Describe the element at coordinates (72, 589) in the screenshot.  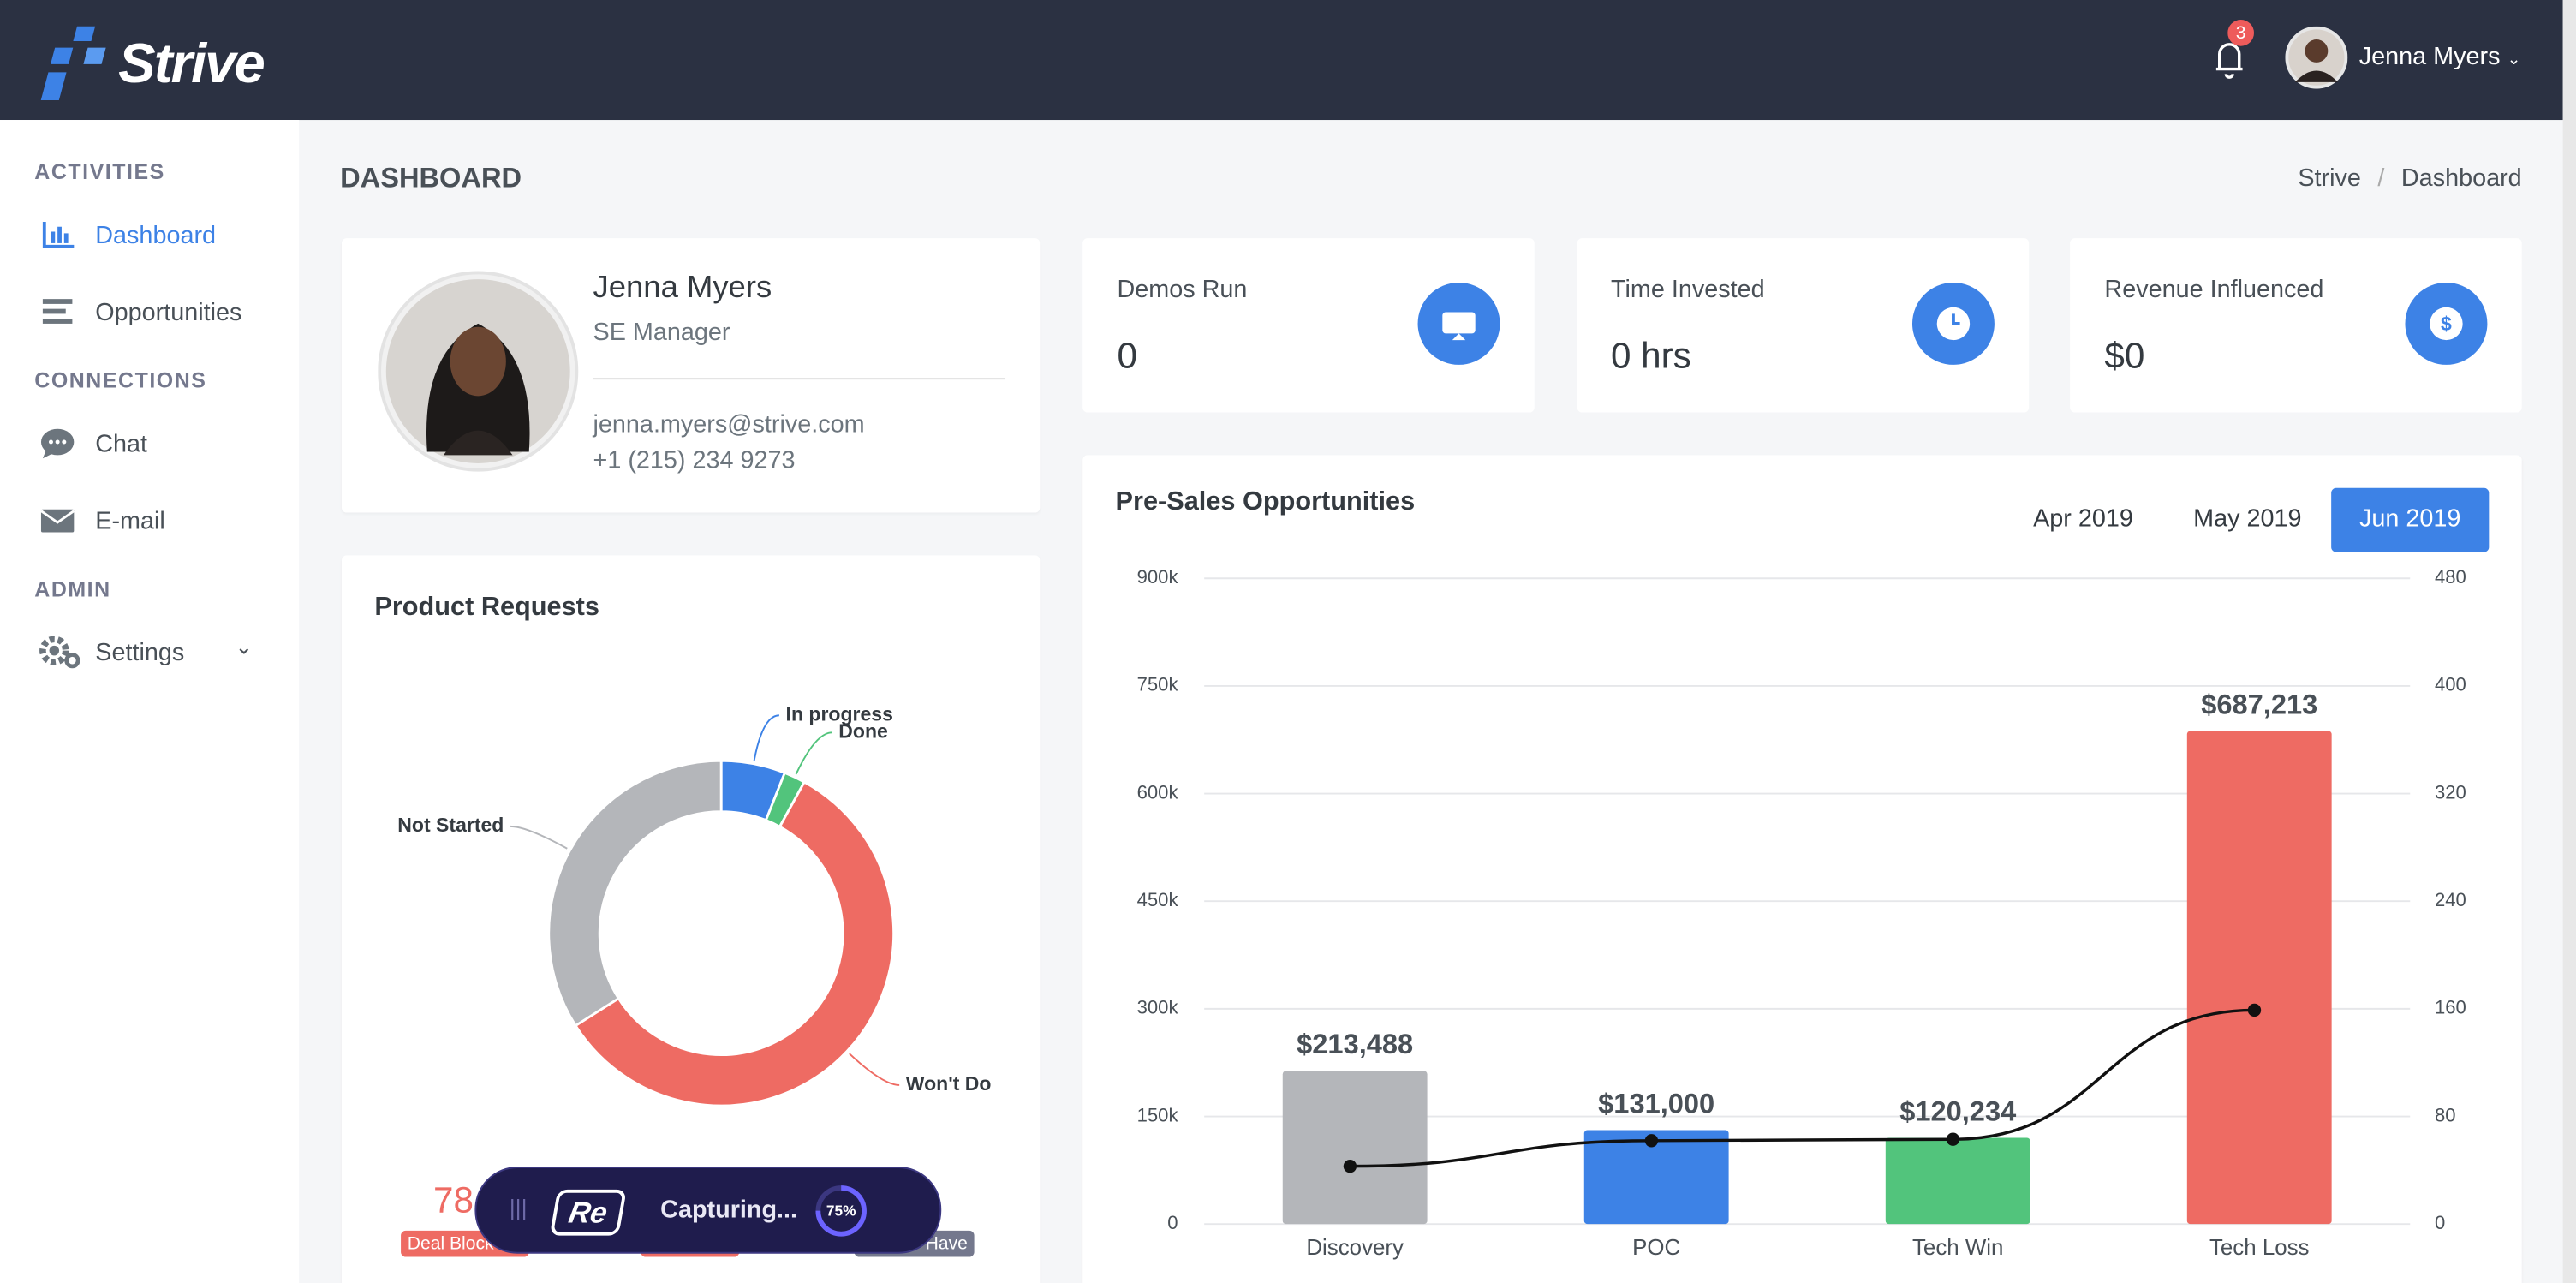
I see `section-title: ADMIN` at that location.